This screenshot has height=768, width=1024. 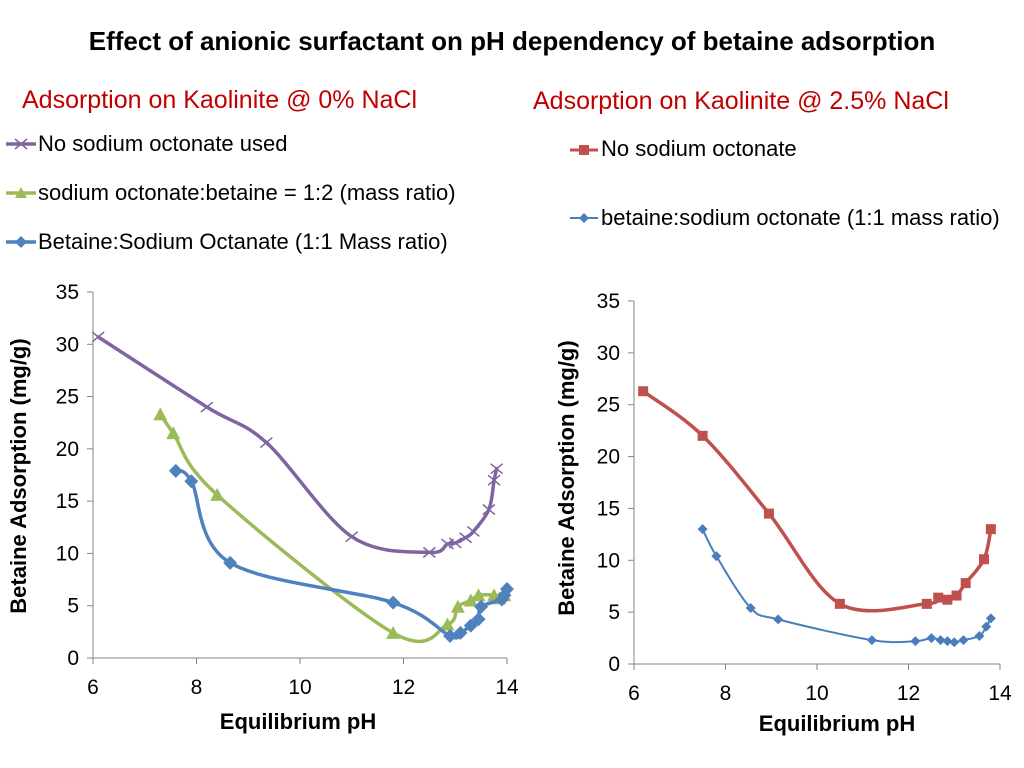 I want to click on right-y-tick-label: 20, so click(x=608, y=457).